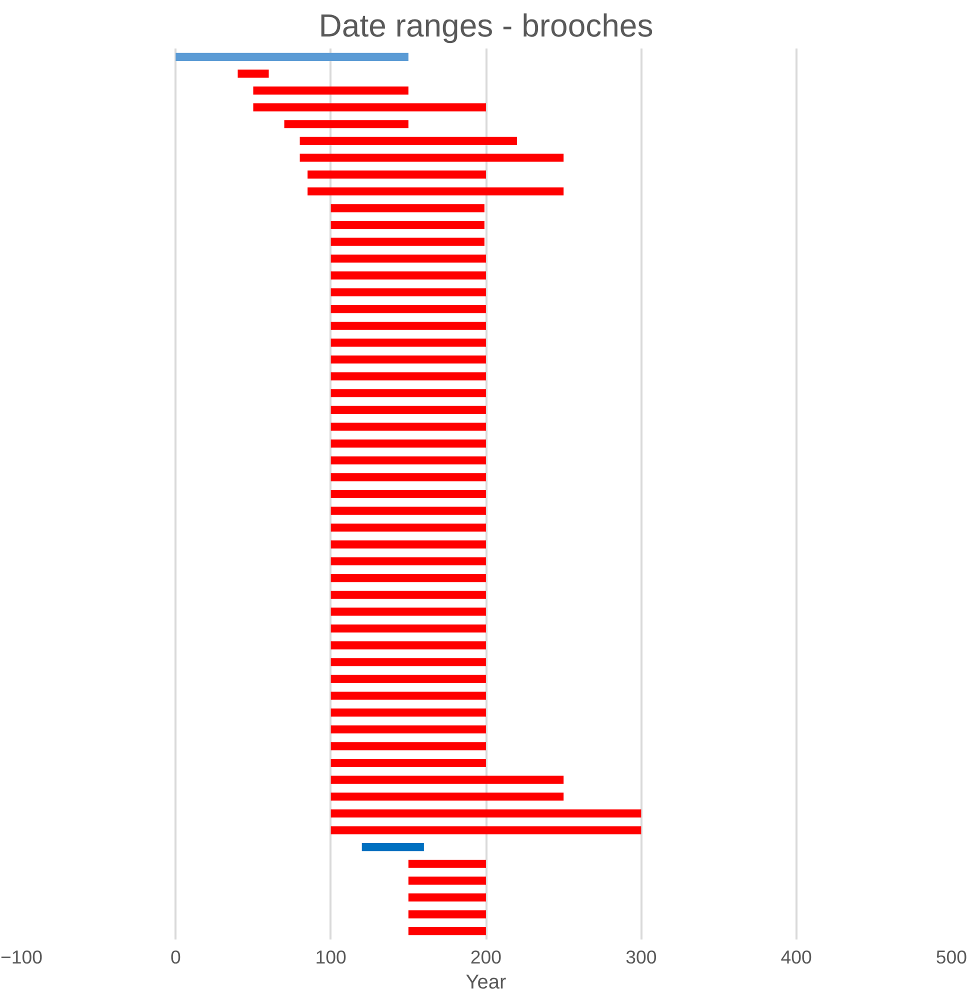  What do you see at coordinates (486, 957) in the screenshot?
I see `x-tick-label: 200` at bounding box center [486, 957].